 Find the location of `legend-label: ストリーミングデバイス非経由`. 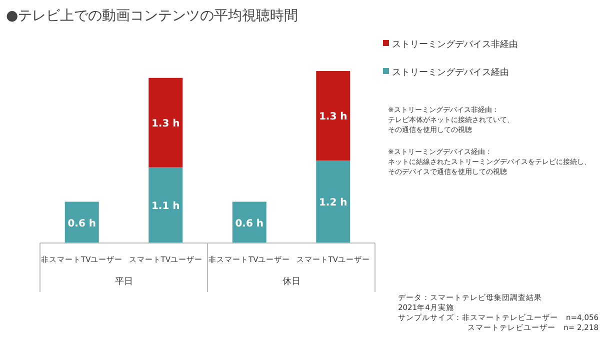

legend-label: ストリーミングデバイス非経由 is located at coordinates (455, 44).